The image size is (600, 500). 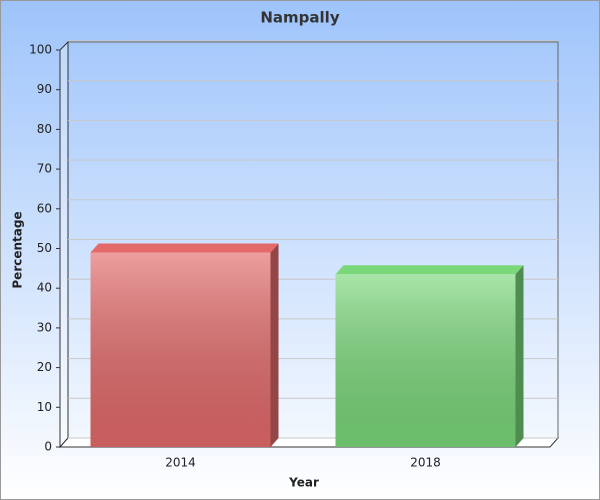 I want to click on y-axis-title: Percentage, so click(x=18, y=249).